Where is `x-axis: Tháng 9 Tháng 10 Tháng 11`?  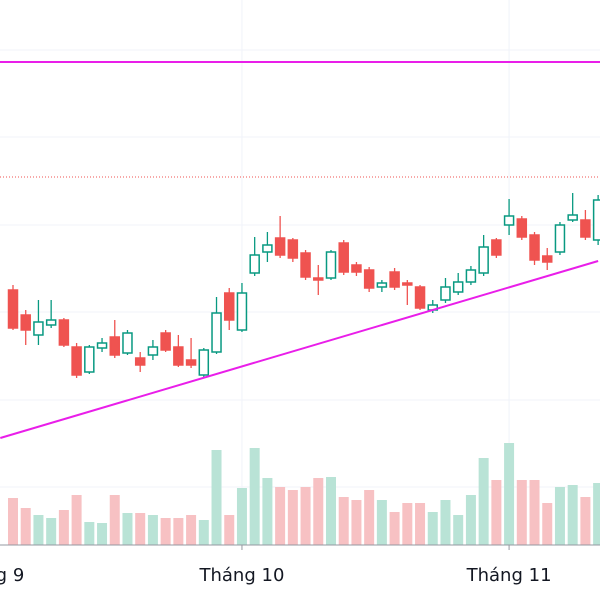 x-axis: Tháng 9 Tháng 10 Tháng 11 is located at coordinates (276, 565).